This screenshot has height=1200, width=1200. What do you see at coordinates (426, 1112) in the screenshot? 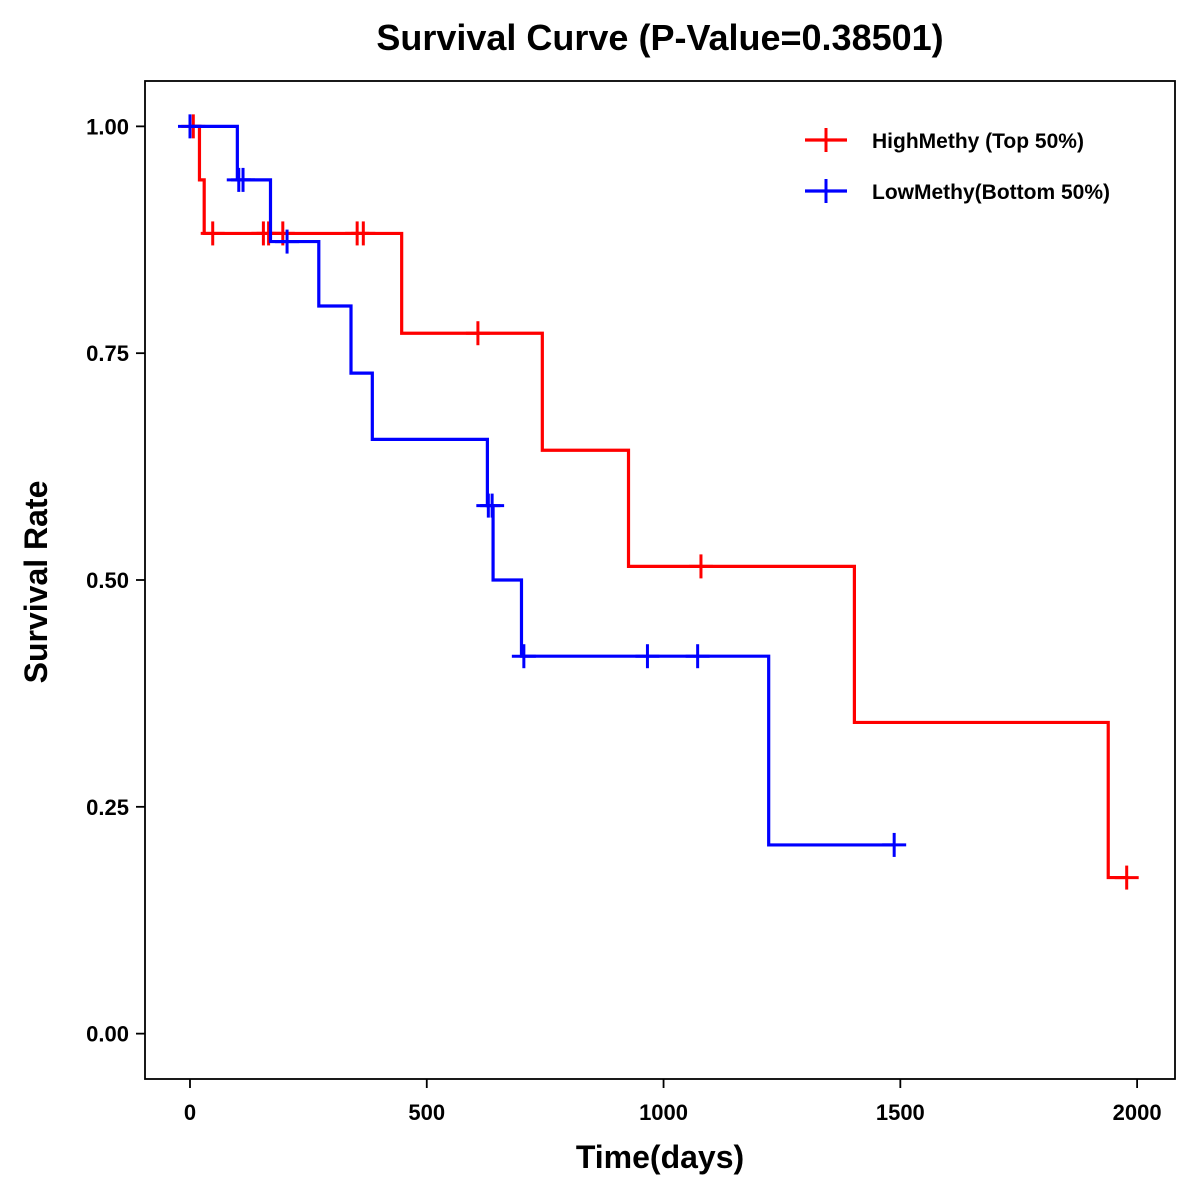
I see `x-tick-label: 500` at bounding box center [426, 1112].